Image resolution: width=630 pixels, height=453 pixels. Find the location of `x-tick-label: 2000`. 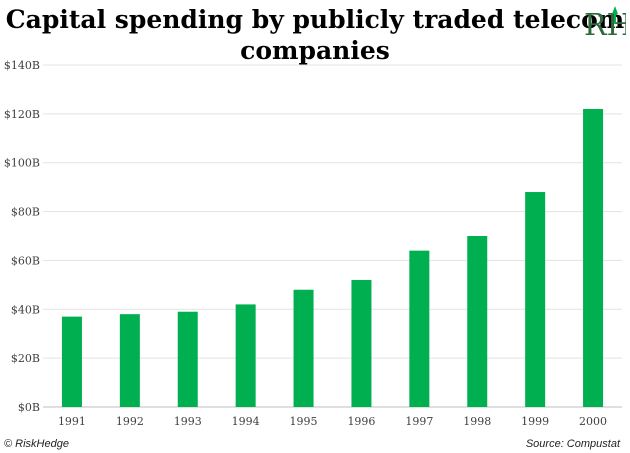

x-tick-label: 2000 is located at coordinates (593, 421).